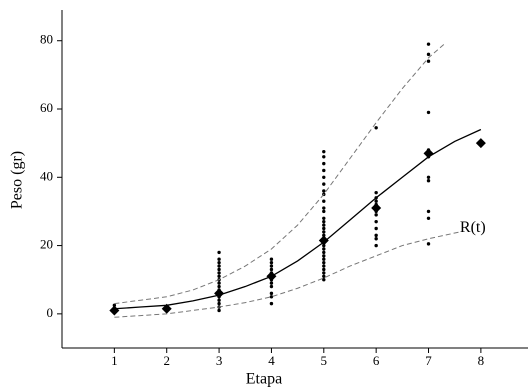 This screenshot has height=390, width=528. What do you see at coordinates (166, 360) in the screenshot?
I see `x-tick-label: 2` at bounding box center [166, 360].